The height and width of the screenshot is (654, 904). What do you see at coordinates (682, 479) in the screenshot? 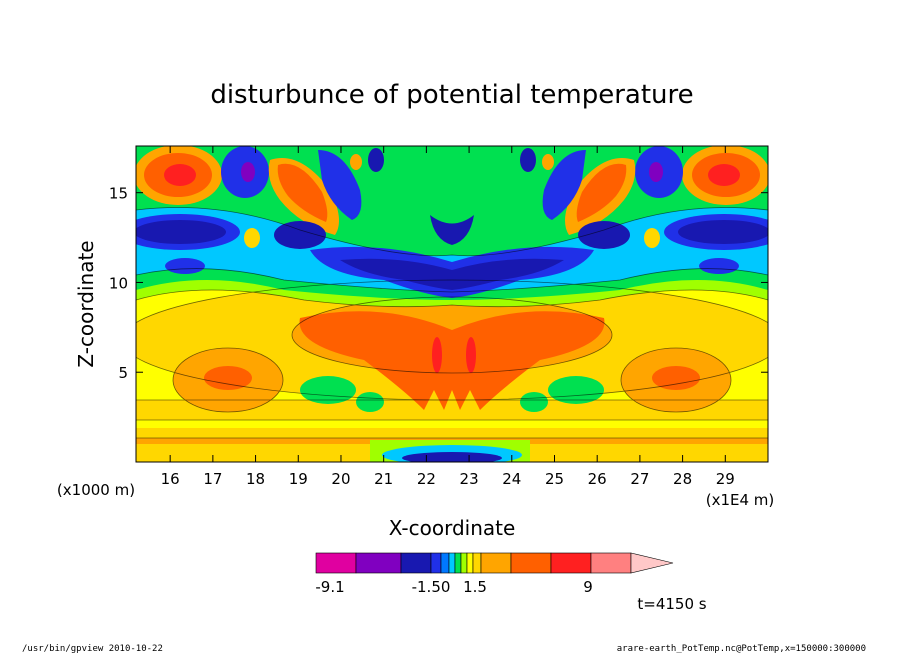
I see `x-tick-label: 28` at bounding box center [682, 479].